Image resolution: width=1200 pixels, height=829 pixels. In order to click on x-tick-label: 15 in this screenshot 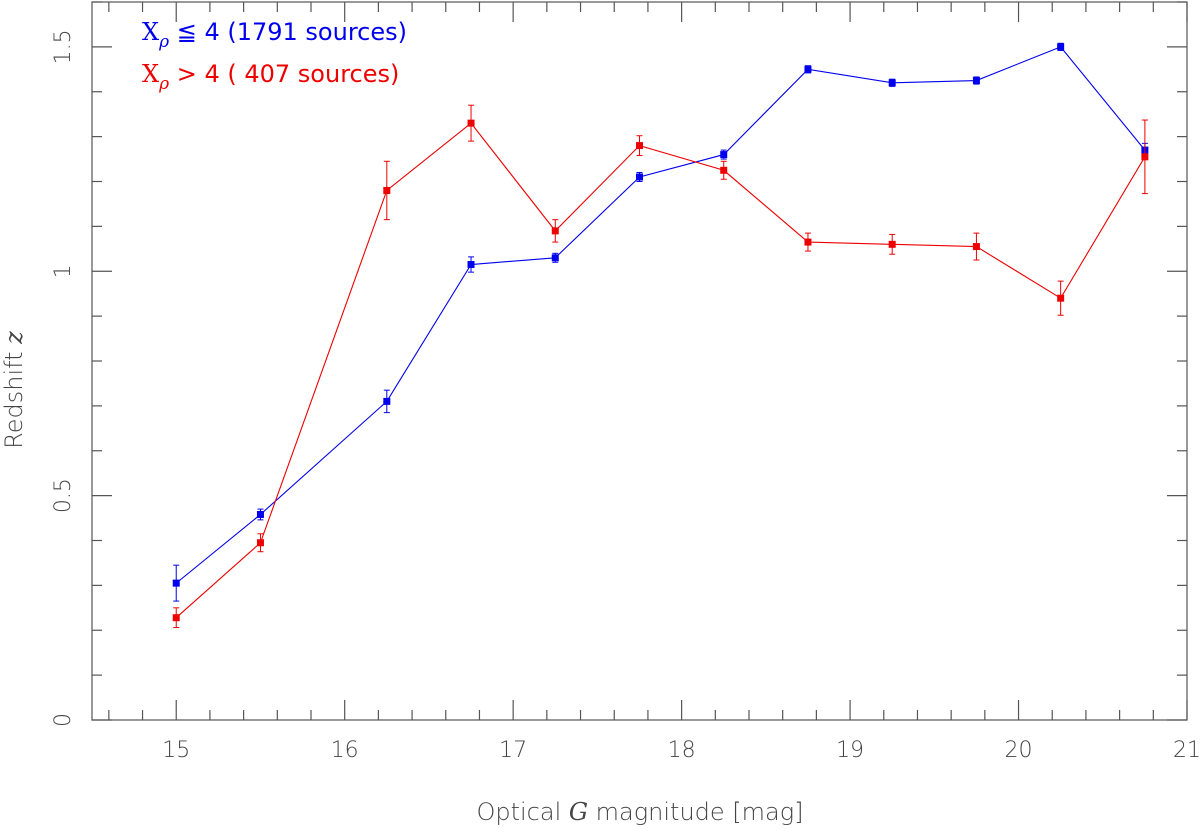, I will do `click(176, 750)`.